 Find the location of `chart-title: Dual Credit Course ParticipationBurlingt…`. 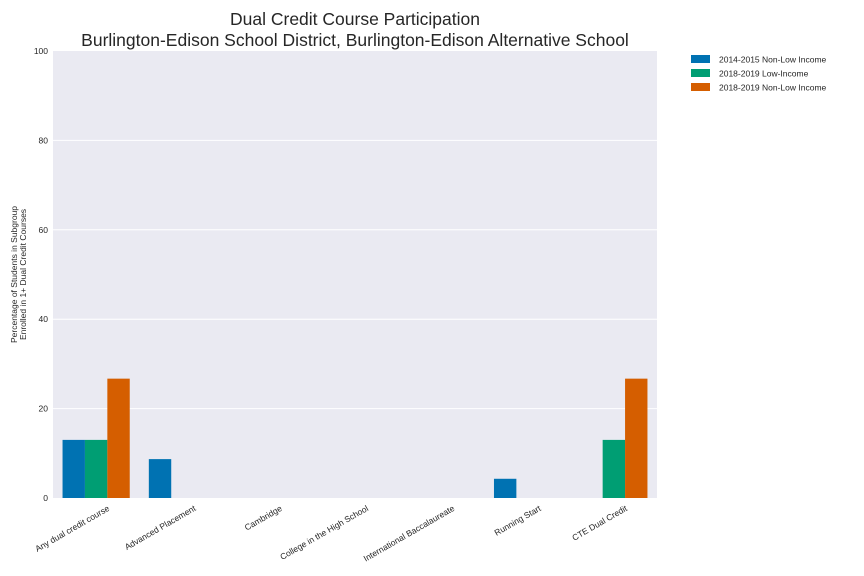

chart-title: Dual Credit Course ParticipationBurlingt… is located at coordinates (355, 29).